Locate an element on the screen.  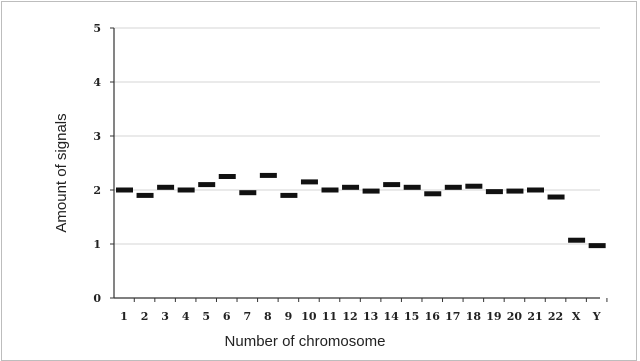
x-tick-label-20: 20 is located at coordinates (515, 316).